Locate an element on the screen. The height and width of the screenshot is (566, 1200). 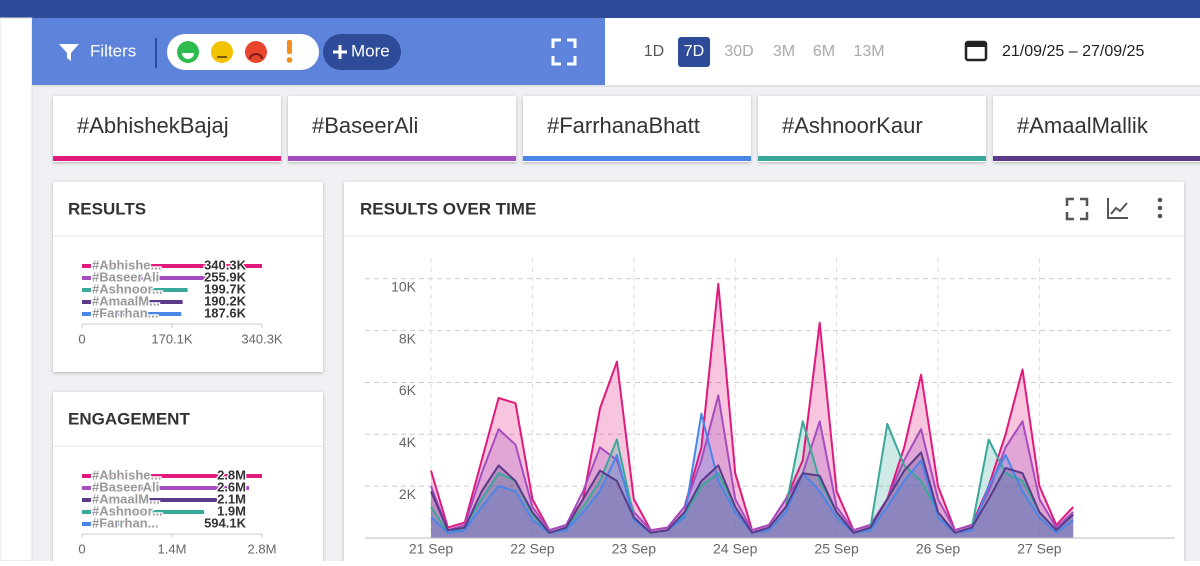
neutral-icon is located at coordinates (222, 52).